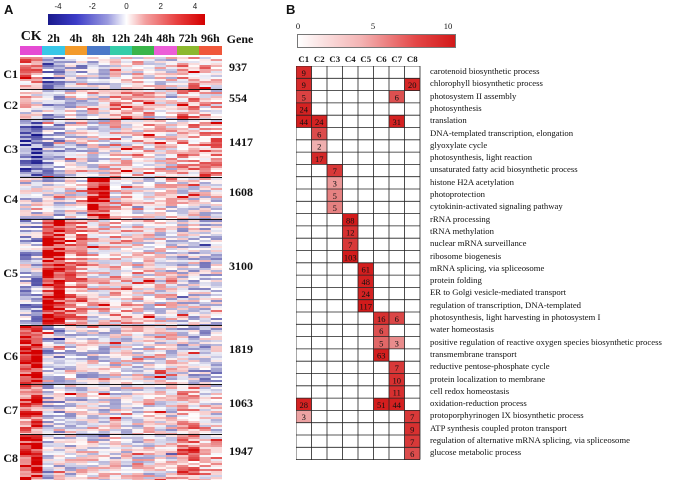 This screenshot has width=700, height=498. I want to click on cluster-gene-count: 1947, so click(241, 450).